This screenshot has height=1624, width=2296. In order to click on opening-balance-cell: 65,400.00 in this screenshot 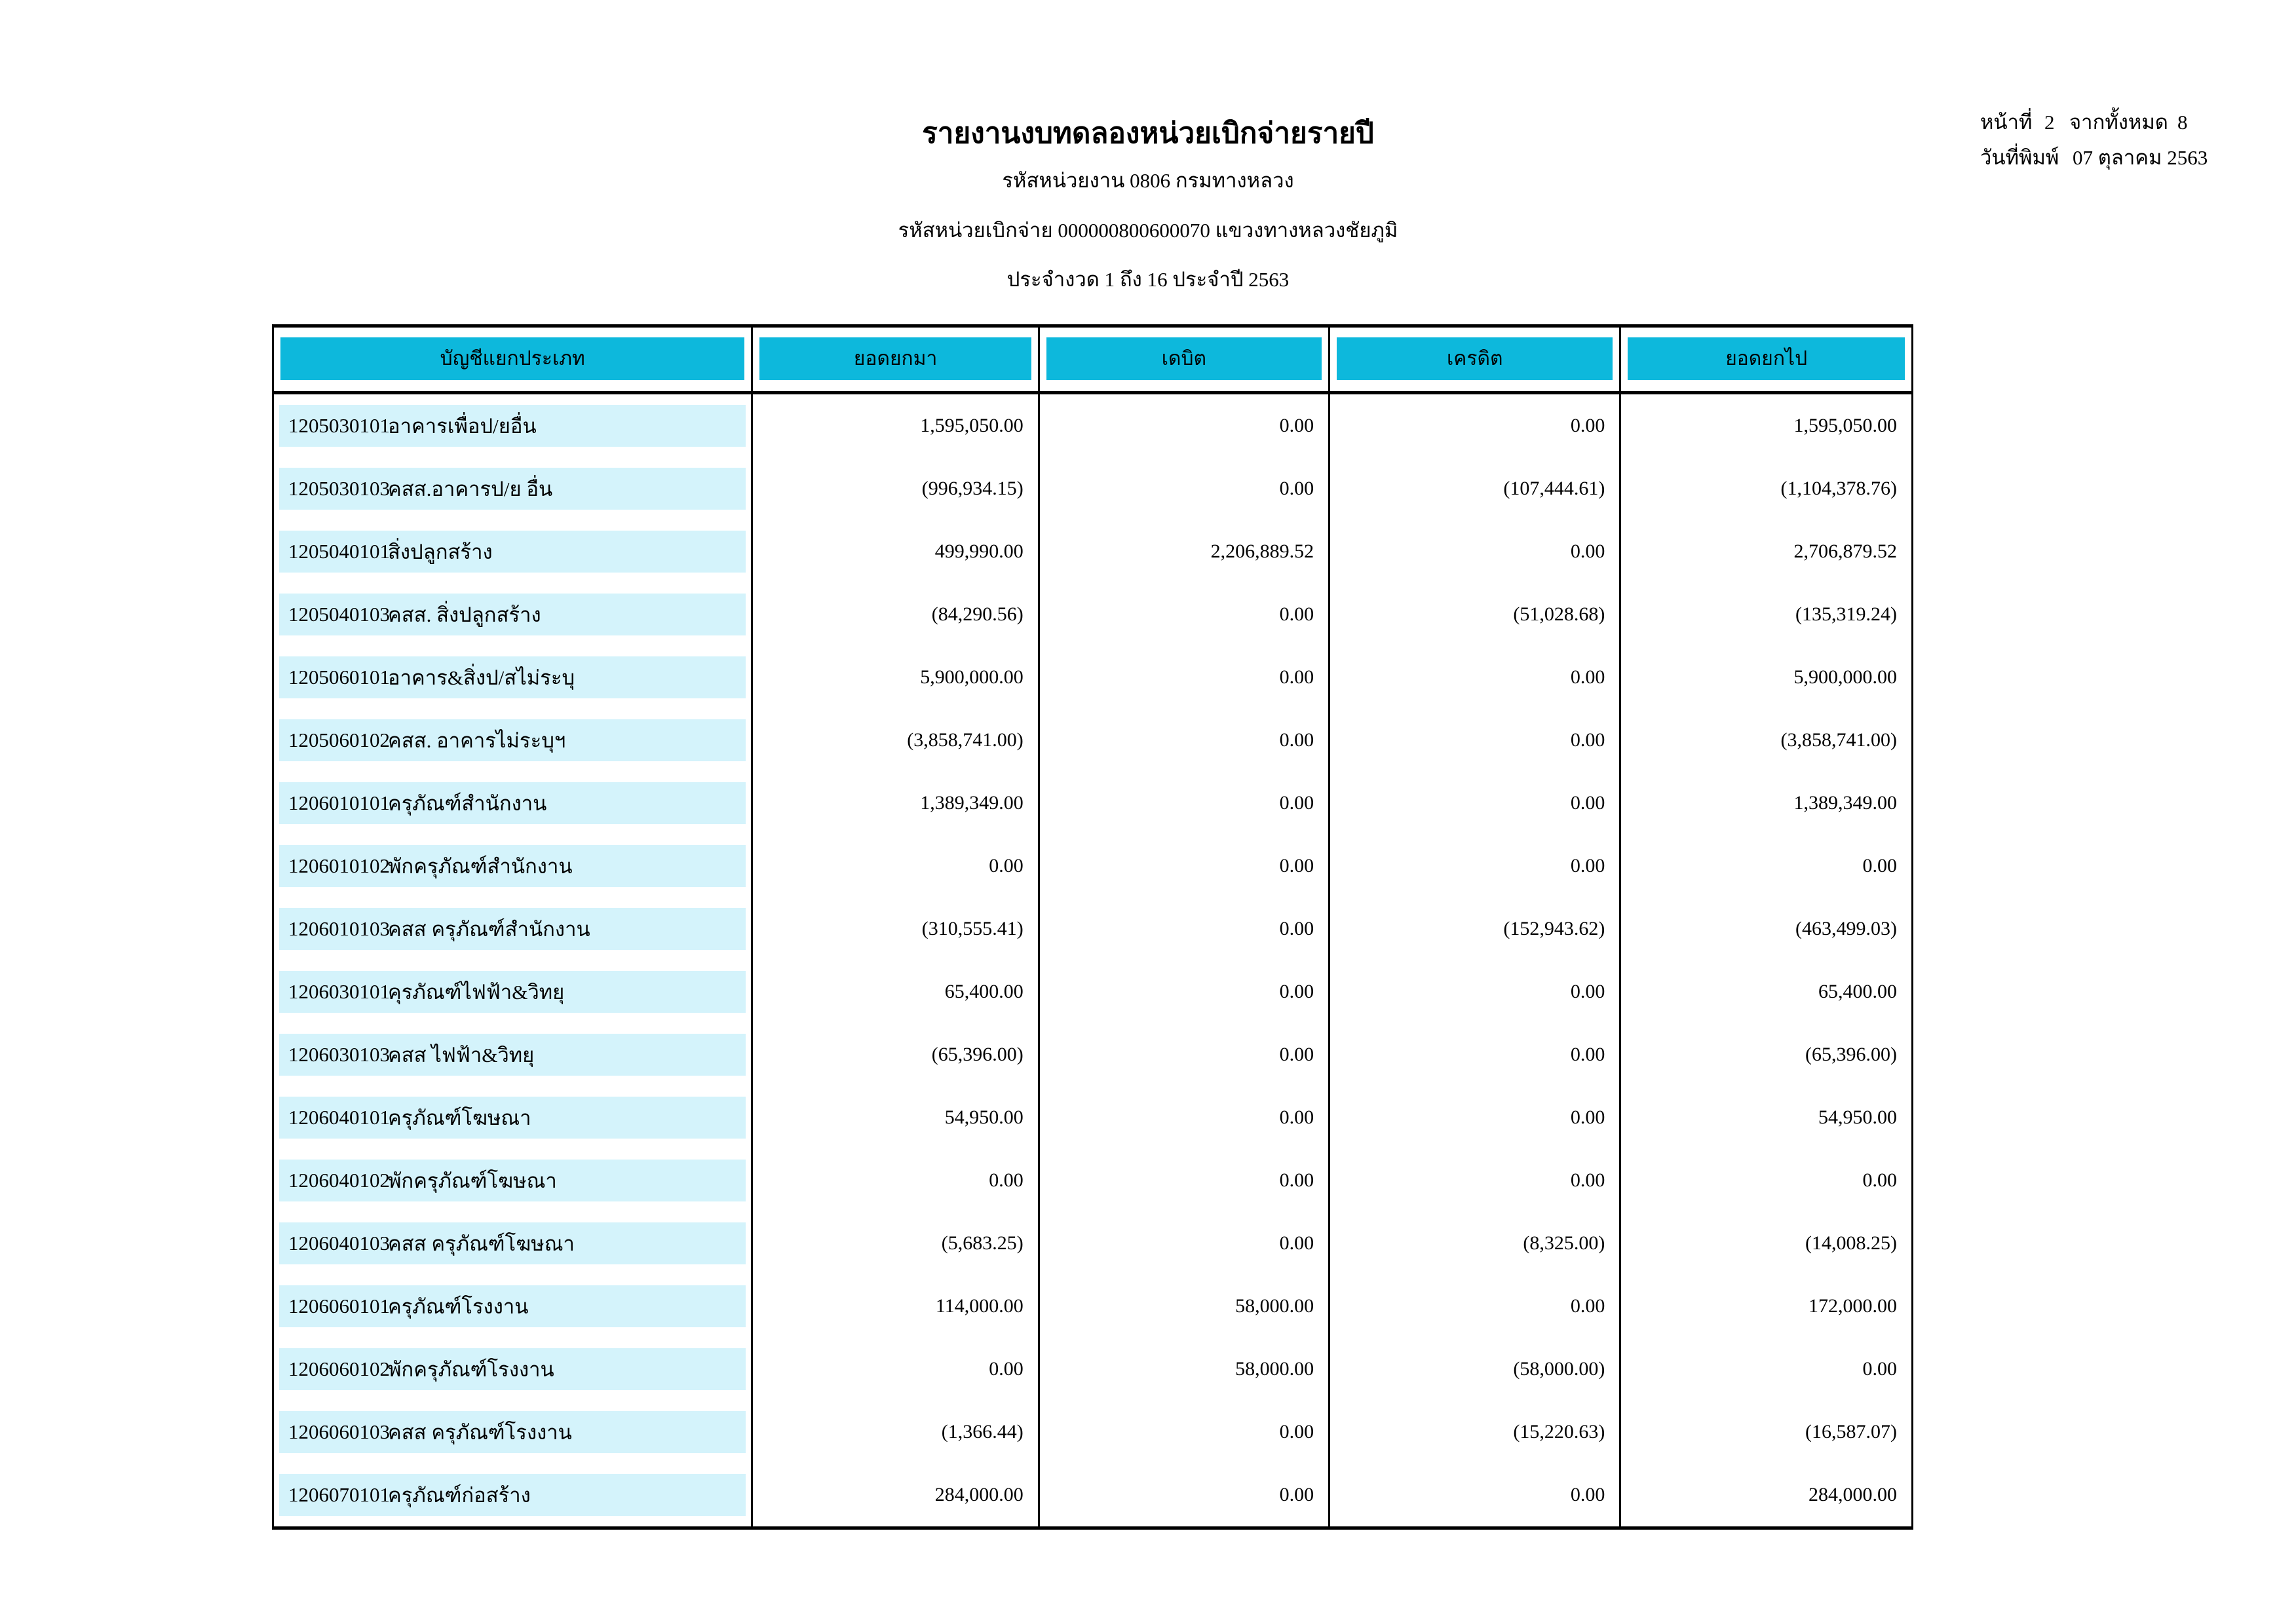, I will do `click(894, 991)`.